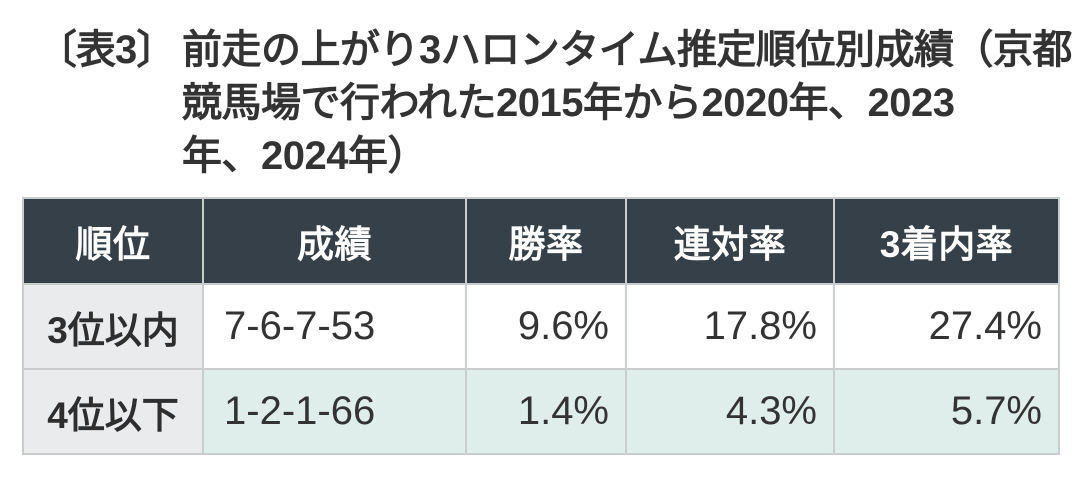 Image resolution: width=1080 pixels, height=484 pixels. Describe the element at coordinates (113, 241) in the screenshot. I see `column-header-rank: 順位` at that location.